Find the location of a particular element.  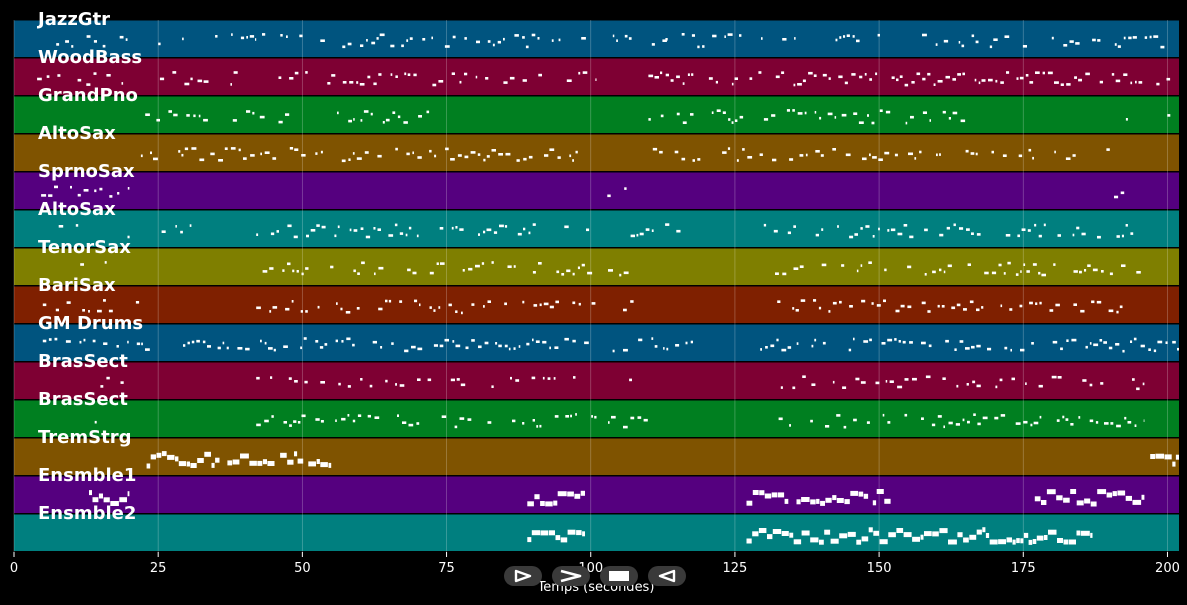

track-notes is located at coordinates (610, 41).